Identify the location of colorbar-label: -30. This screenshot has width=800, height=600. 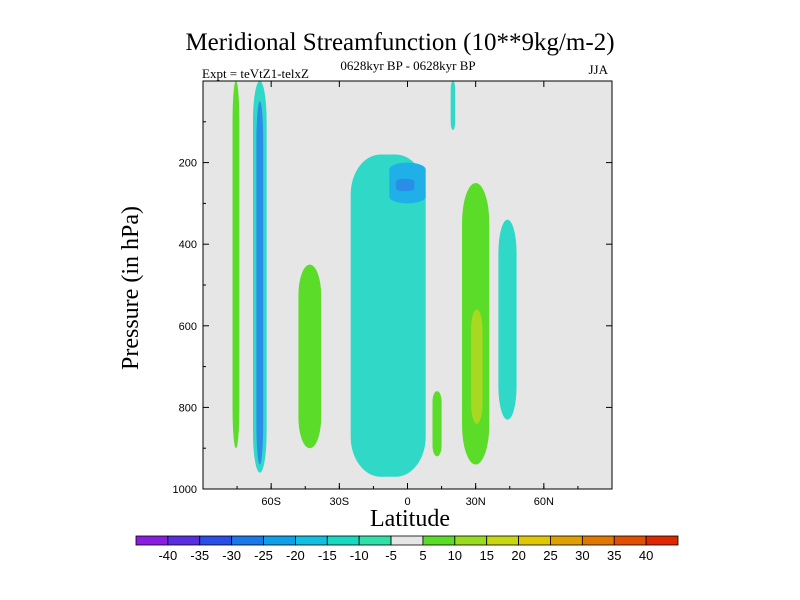
(231, 555).